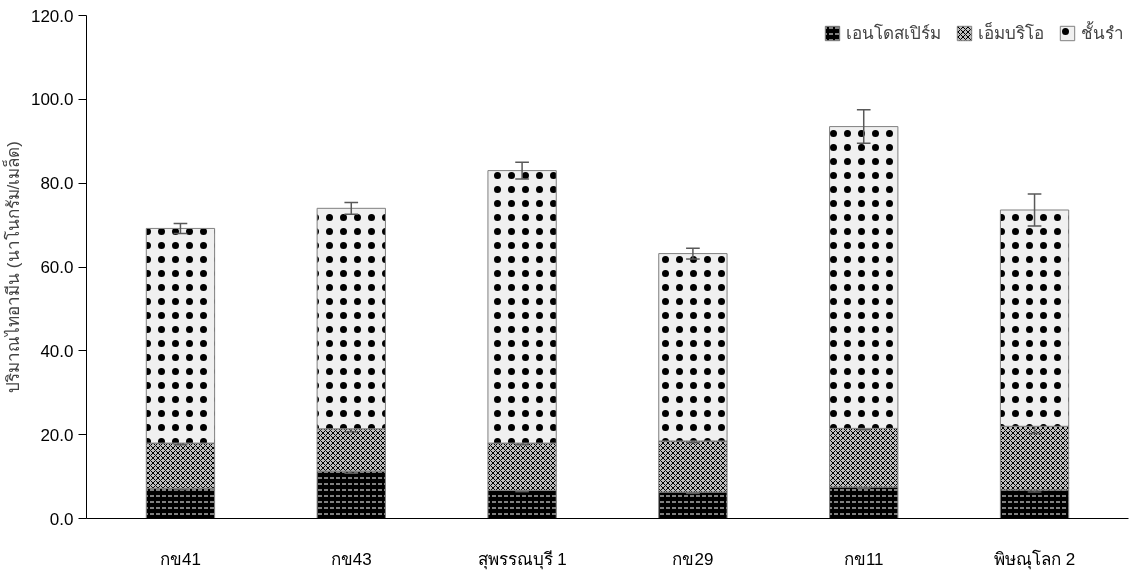 This screenshot has height=571, width=1133. Describe the element at coordinates (61, 519) in the screenshot. I see `y-tick-label: 0.0` at that location.